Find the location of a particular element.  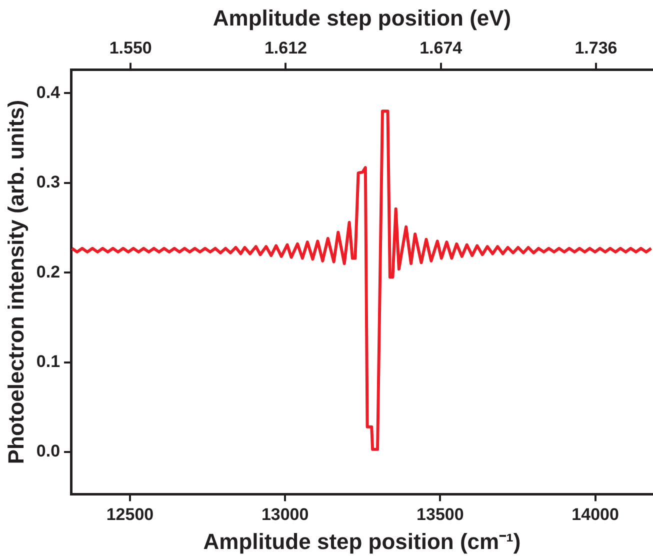

x-tick-label: 14000 is located at coordinates (595, 514).